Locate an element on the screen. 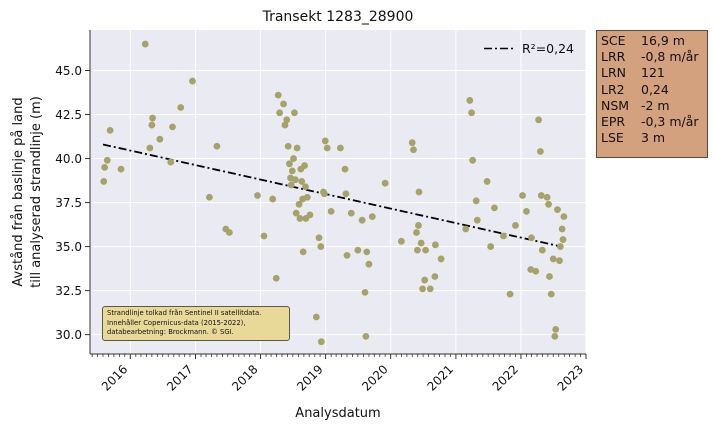  stats-key: LRR is located at coordinates (613, 57).